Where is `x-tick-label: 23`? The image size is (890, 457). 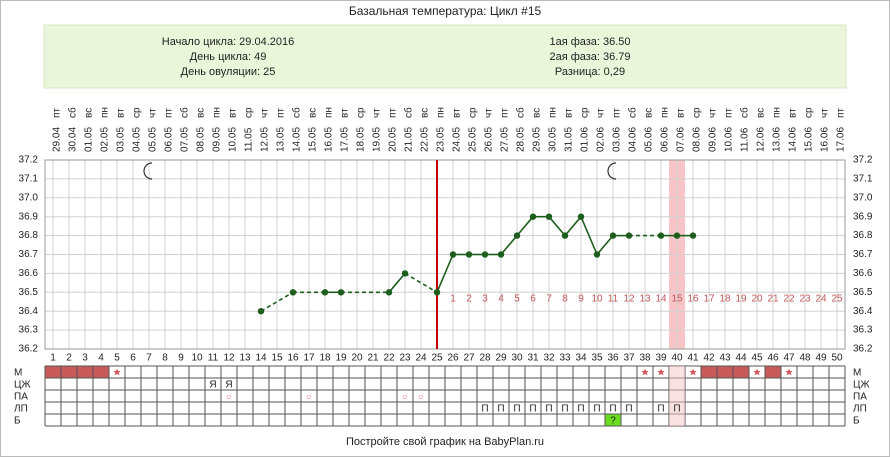 x-tick-label: 23 is located at coordinates (405, 358).